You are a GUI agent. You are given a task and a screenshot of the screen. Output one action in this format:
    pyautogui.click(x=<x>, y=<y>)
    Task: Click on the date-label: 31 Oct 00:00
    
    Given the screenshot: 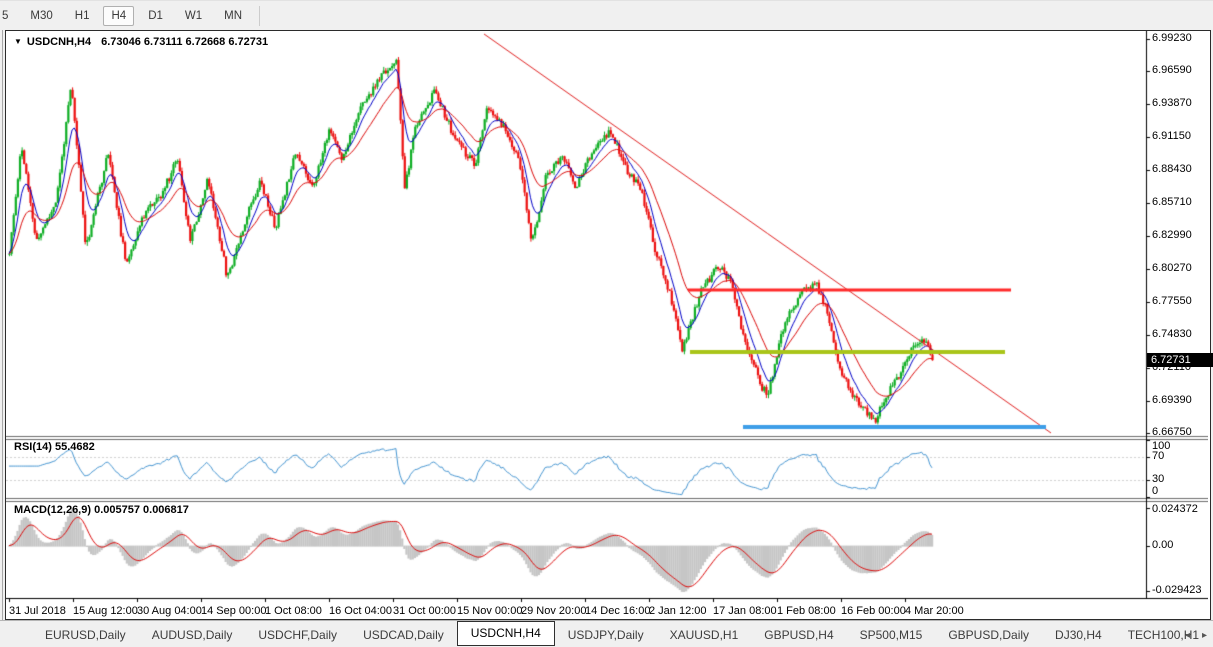 What is the action you would take?
    pyautogui.click(x=424, y=611)
    